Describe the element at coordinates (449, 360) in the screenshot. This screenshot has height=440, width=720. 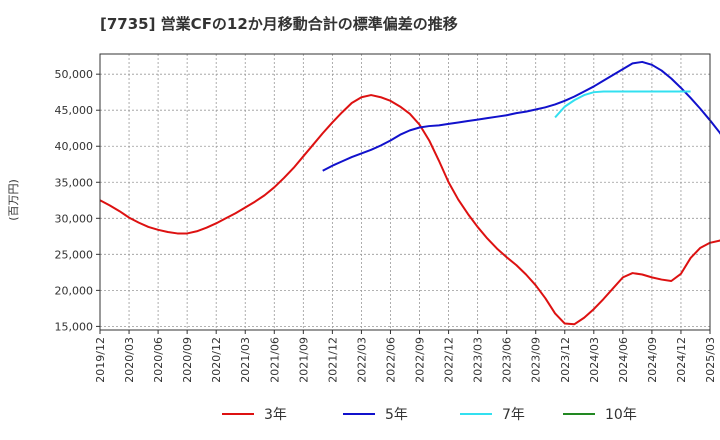
I see `x-tick-label: 2022/12` at that location.